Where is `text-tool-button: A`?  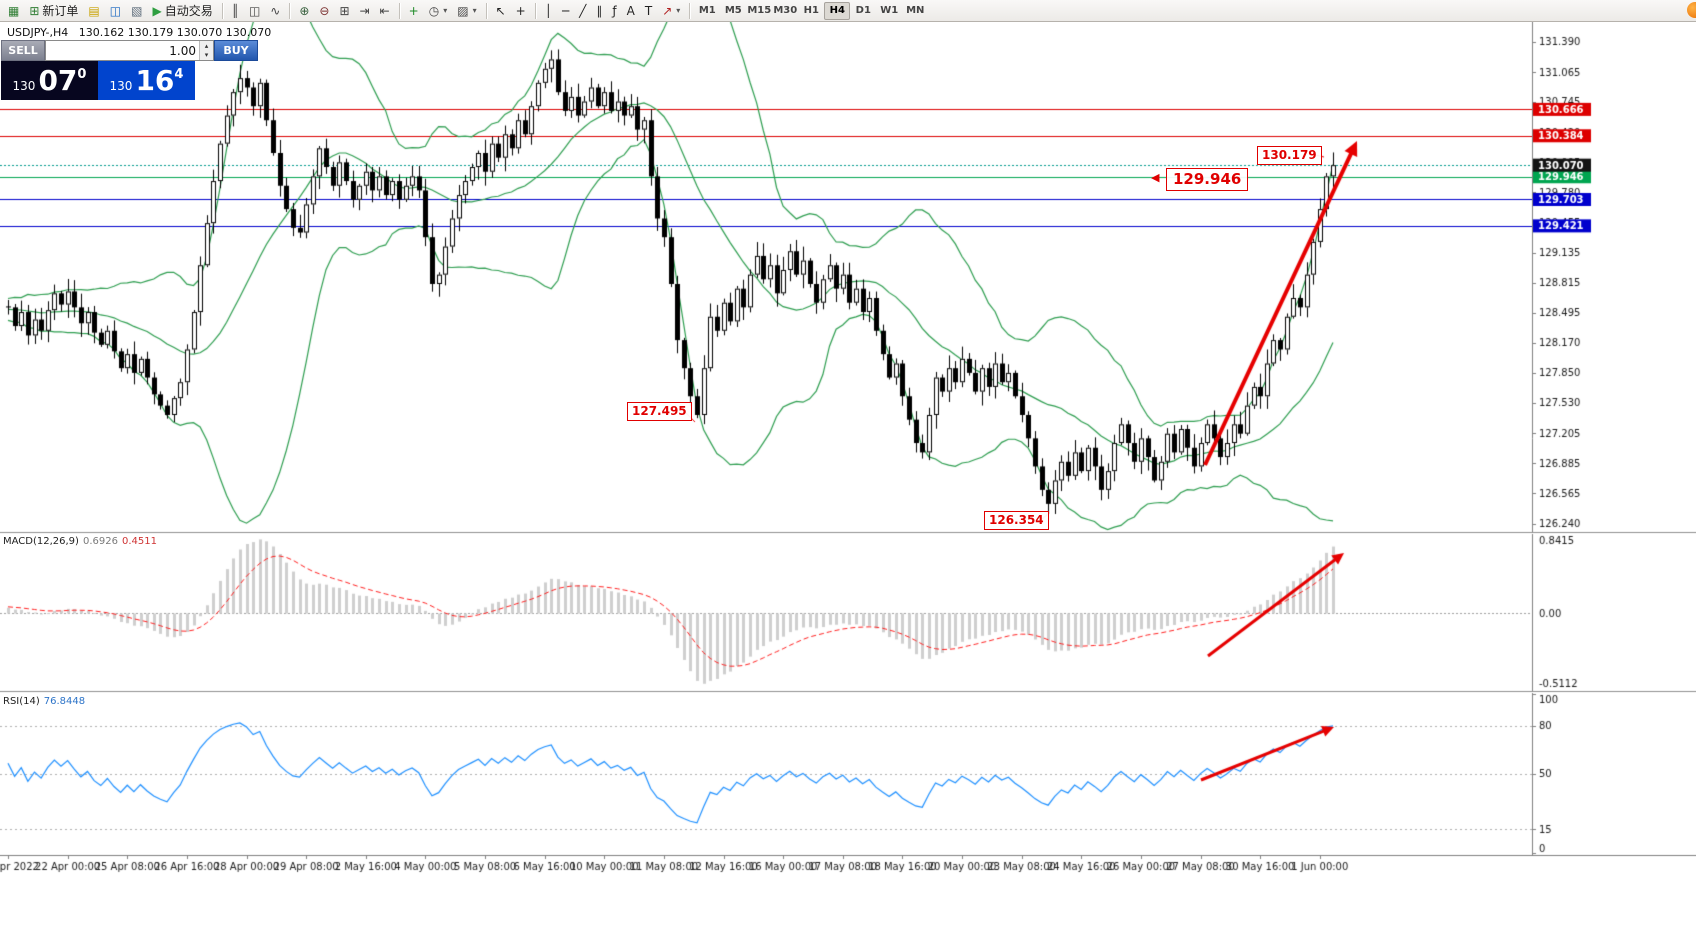
text-tool-button: A is located at coordinates (631, 11).